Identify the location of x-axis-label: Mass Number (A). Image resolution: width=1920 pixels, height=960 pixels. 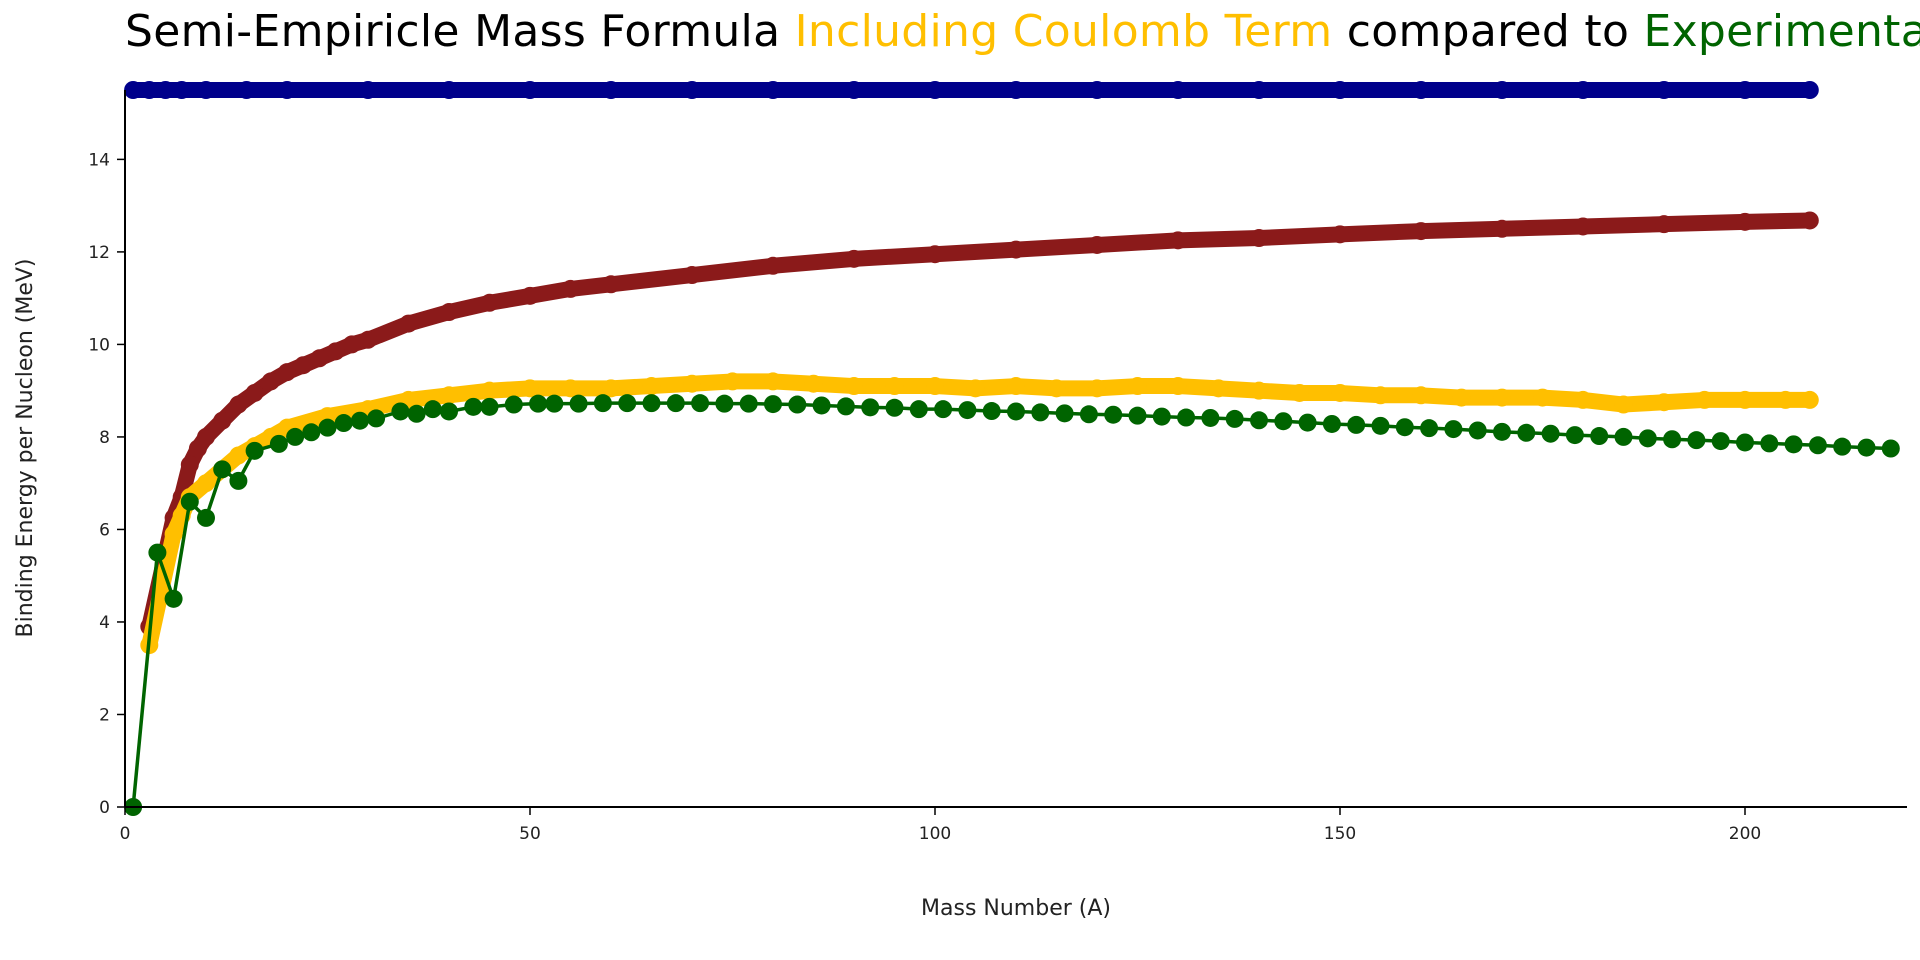
(1016, 908).